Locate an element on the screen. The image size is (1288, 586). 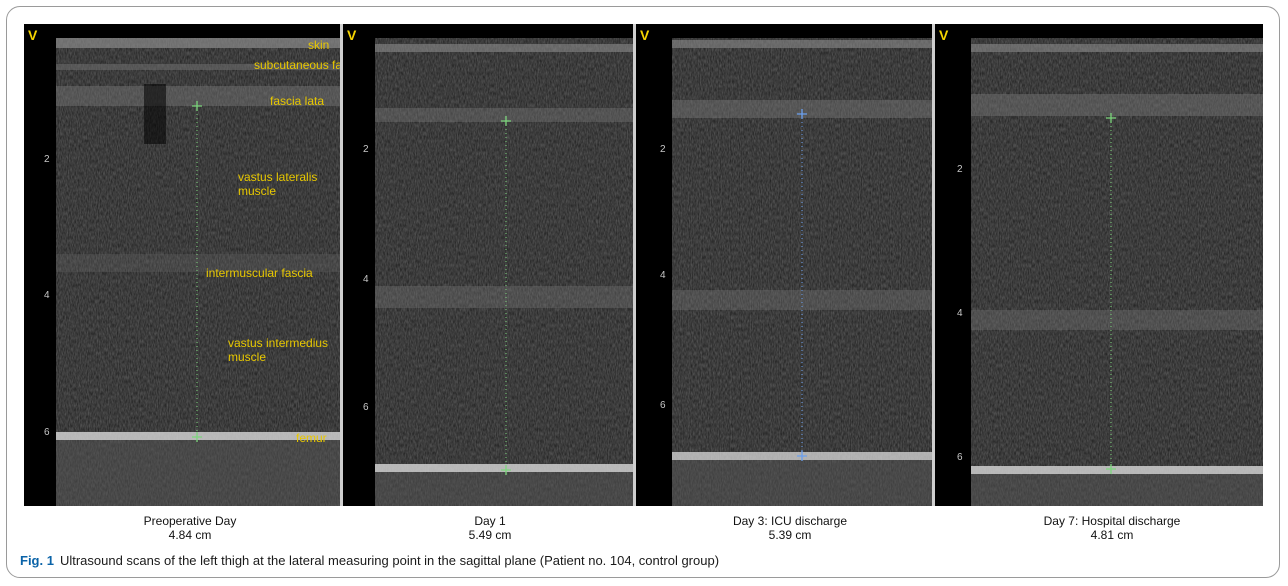
annotation-intermuscular-fascia: intermuscular fascia is located at coordinates (259, 273).